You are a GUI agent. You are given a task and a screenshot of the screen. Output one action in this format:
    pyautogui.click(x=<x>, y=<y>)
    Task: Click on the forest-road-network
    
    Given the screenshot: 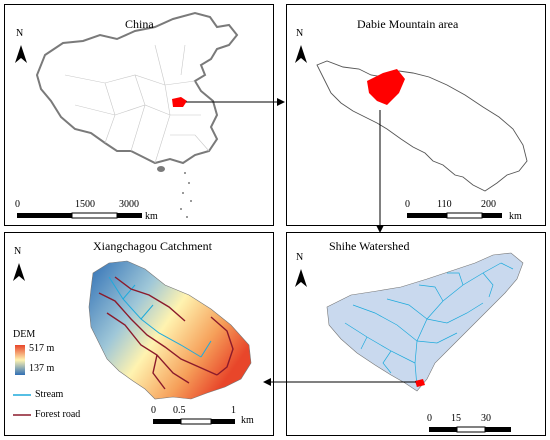 What is the action you would take?
    pyautogui.click(x=166, y=333)
    